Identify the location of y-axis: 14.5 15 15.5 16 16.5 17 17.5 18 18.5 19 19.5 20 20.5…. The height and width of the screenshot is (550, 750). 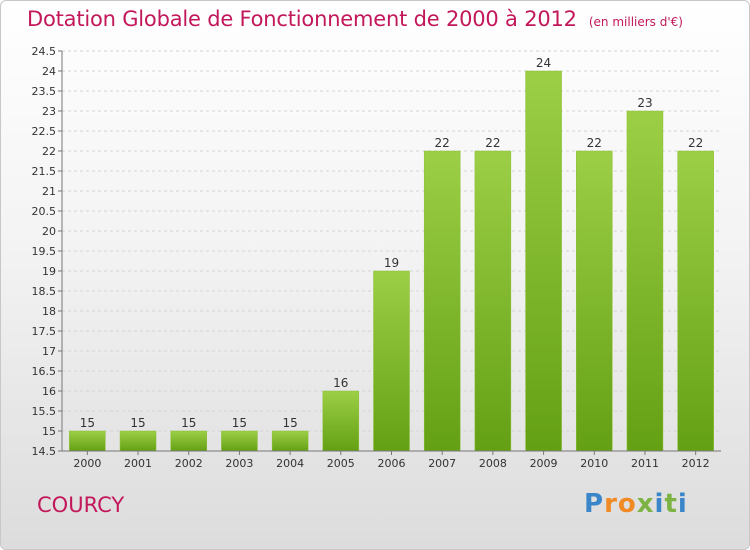
(47, 251).